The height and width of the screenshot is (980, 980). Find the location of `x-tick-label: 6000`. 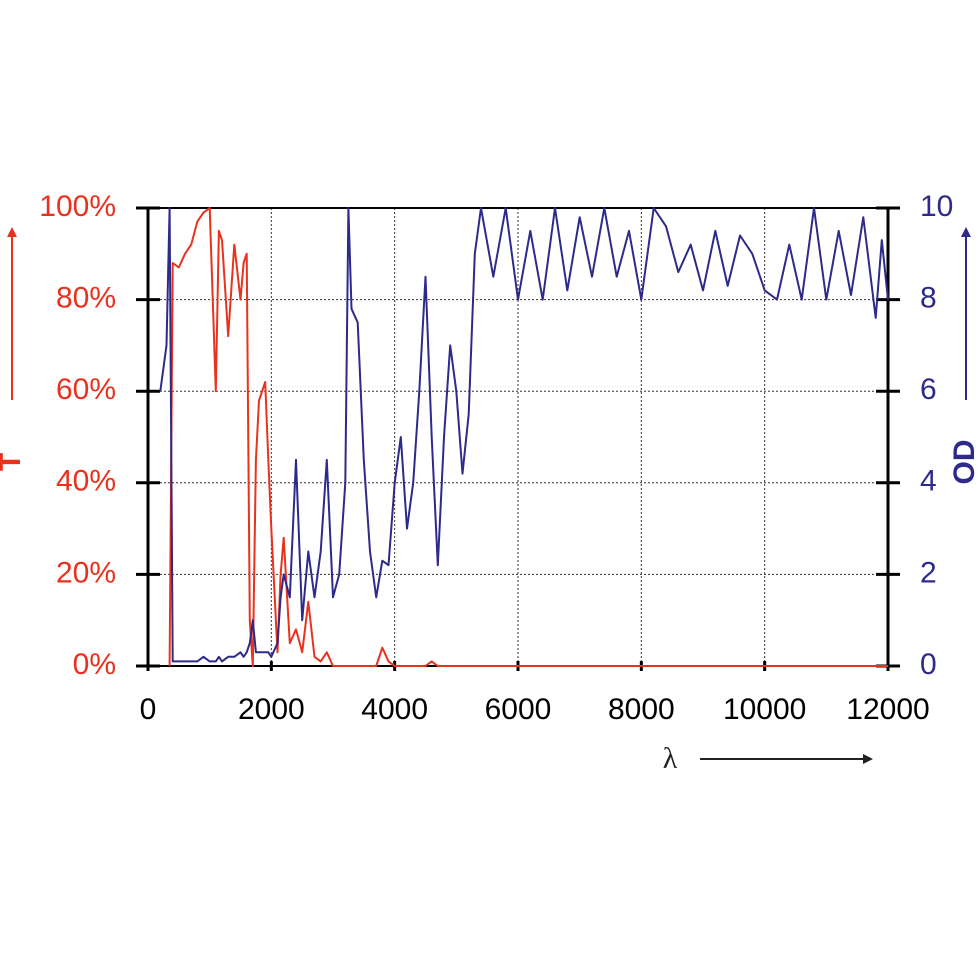

x-tick-label: 6000 is located at coordinates (518, 709).